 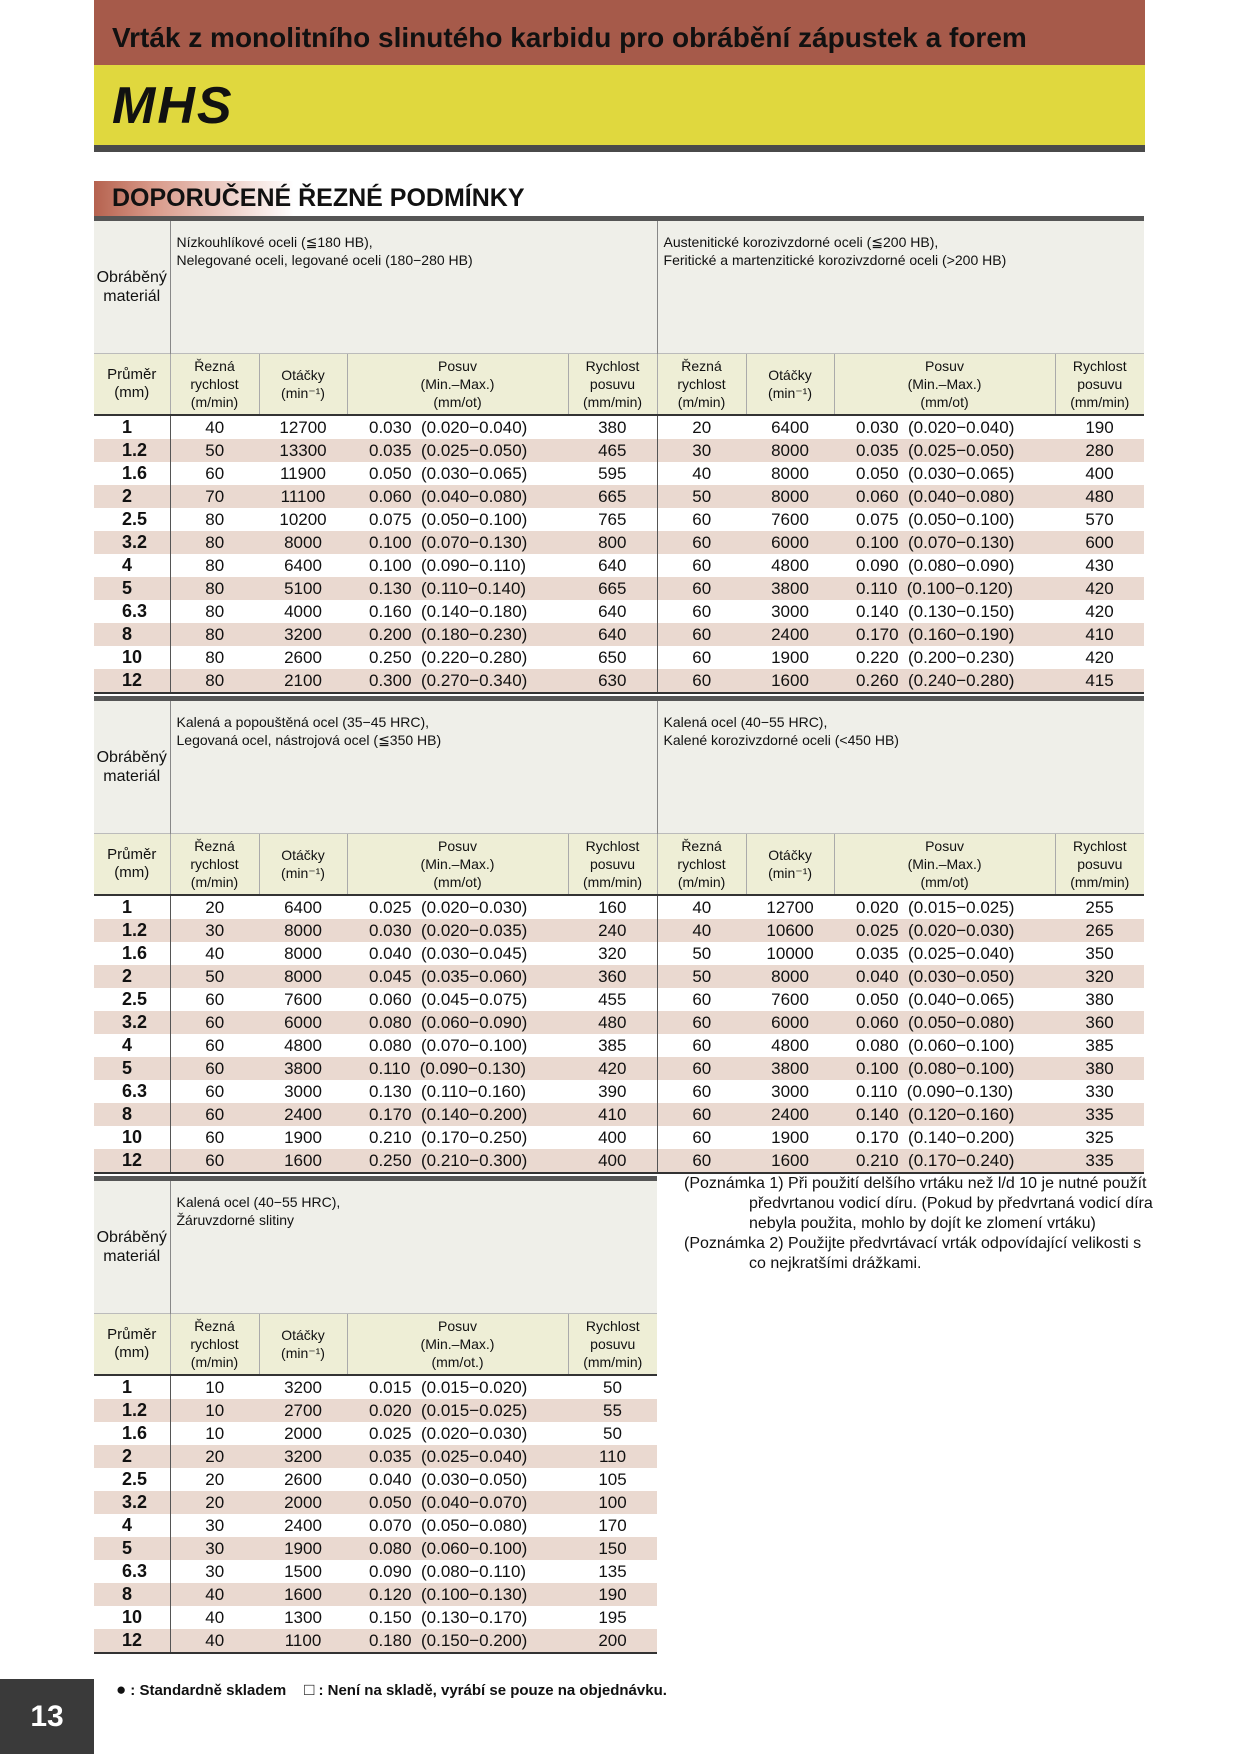 I want to click on material-line: Kalená ocel (40−55 HRC),, so click(x=258, y=1202).